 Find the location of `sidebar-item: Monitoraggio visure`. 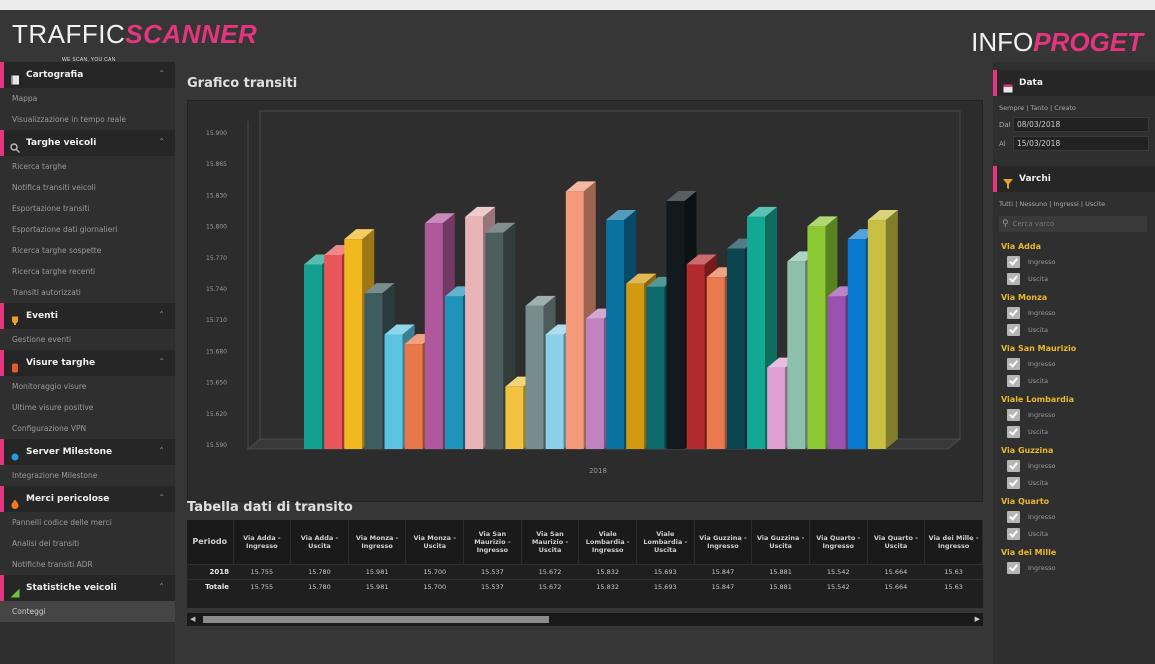

sidebar-item: Monitoraggio visure is located at coordinates (49, 386).